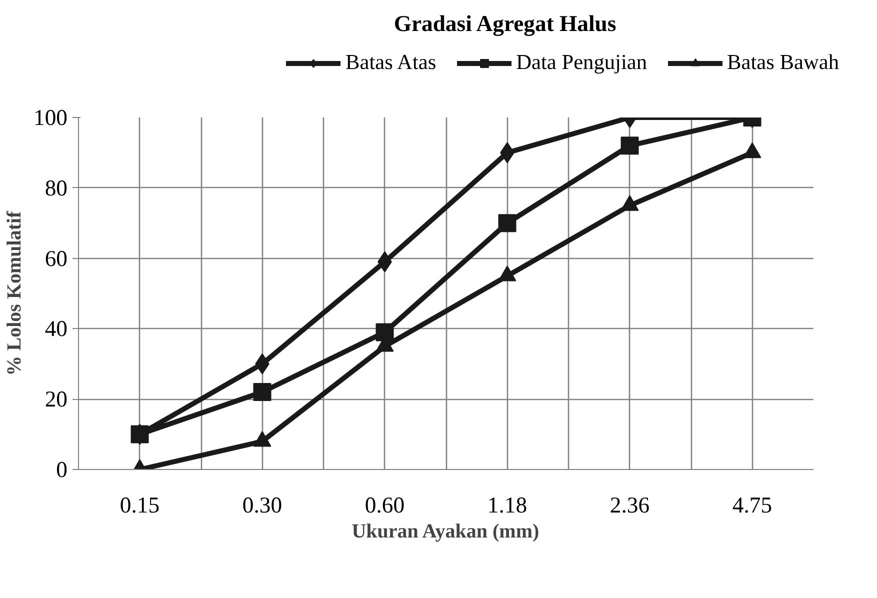 This screenshot has height=598, width=877. Describe the element at coordinates (752, 505) in the screenshot. I see `x-tick-label: 4.75` at that location.